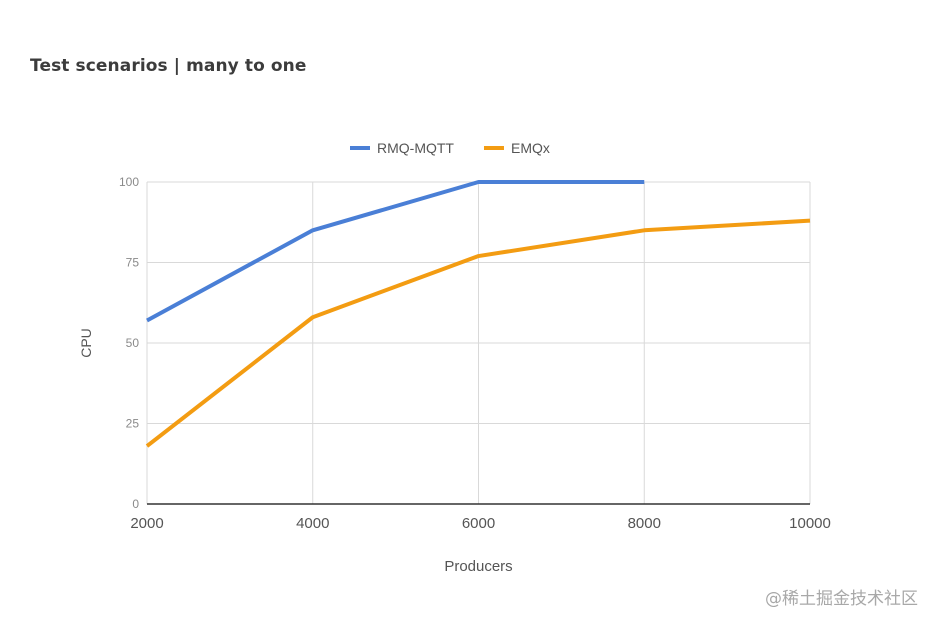  Describe the element at coordinates (146, 523) in the screenshot. I see `x-tick-label: 2000` at that location.